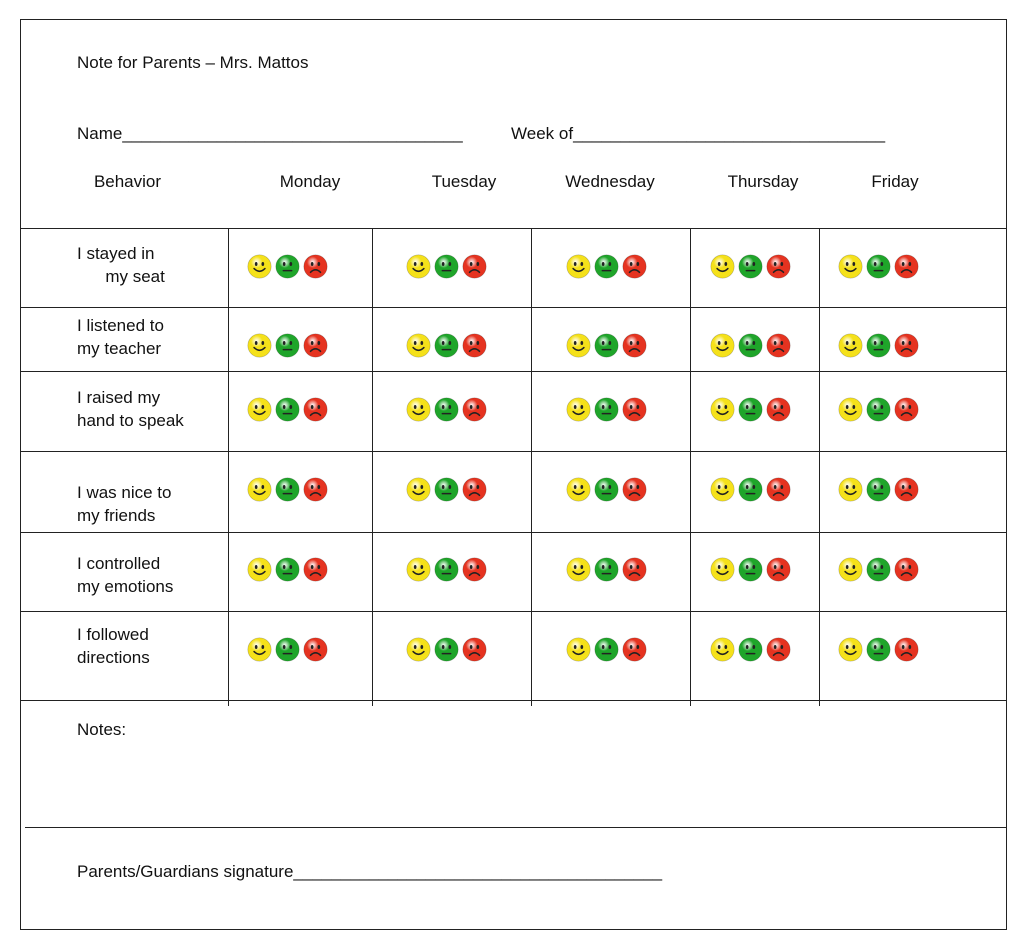  What do you see at coordinates (698, 134) in the screenshot?
I see `week-of-field: Week of_________________________________` at bounding box center [698, 134].